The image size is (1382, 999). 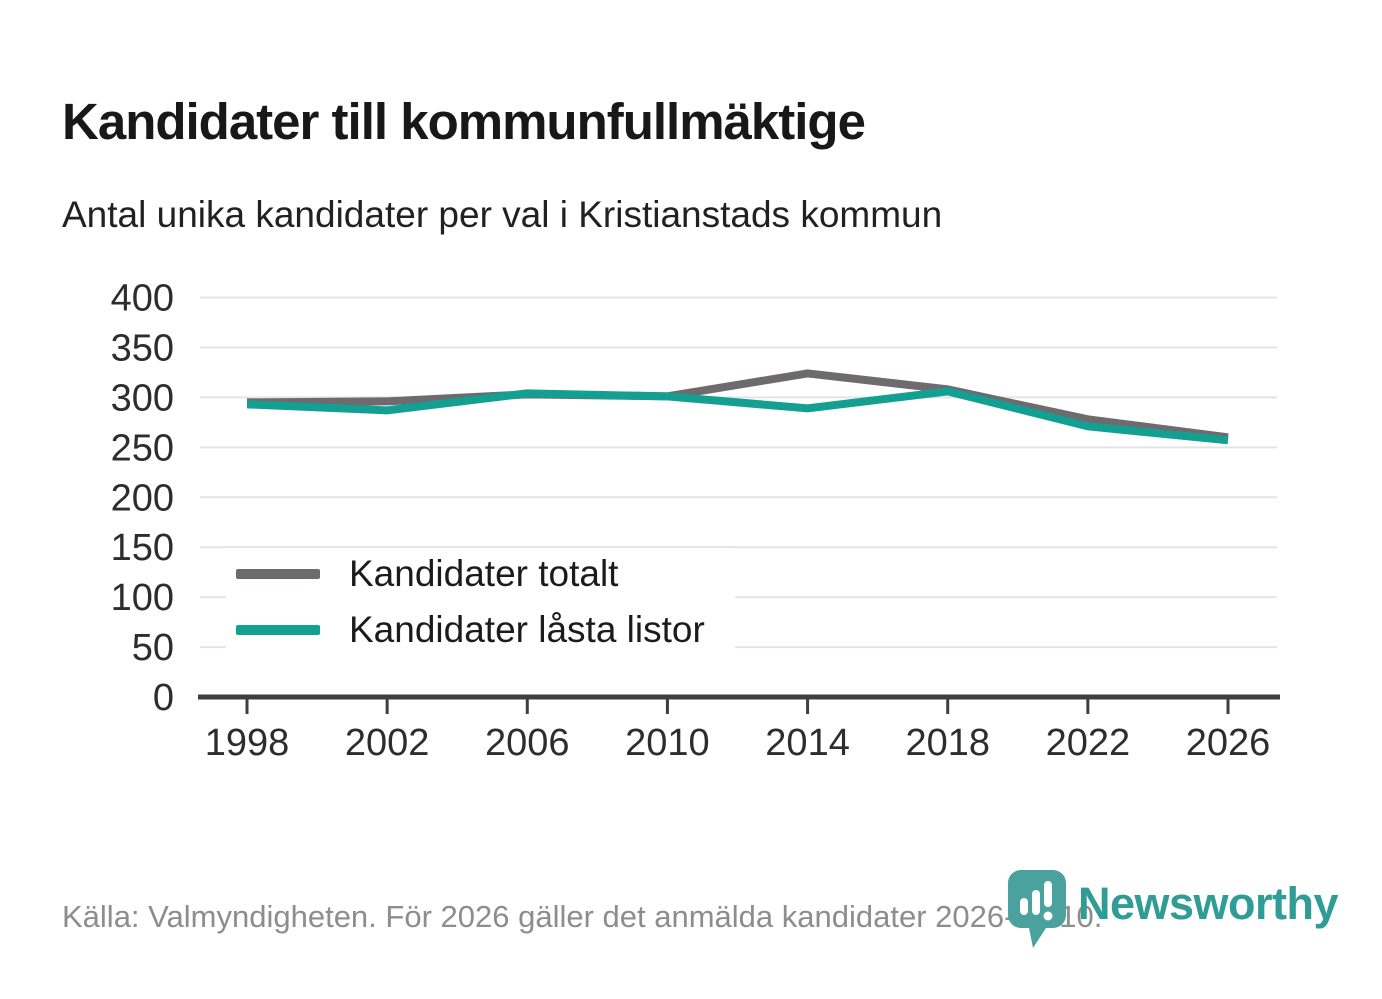 What do you see at coordinates (142, 299) in the screenshot?
I see `y-tick-label-400: 400` at bounding box center [142, 299].